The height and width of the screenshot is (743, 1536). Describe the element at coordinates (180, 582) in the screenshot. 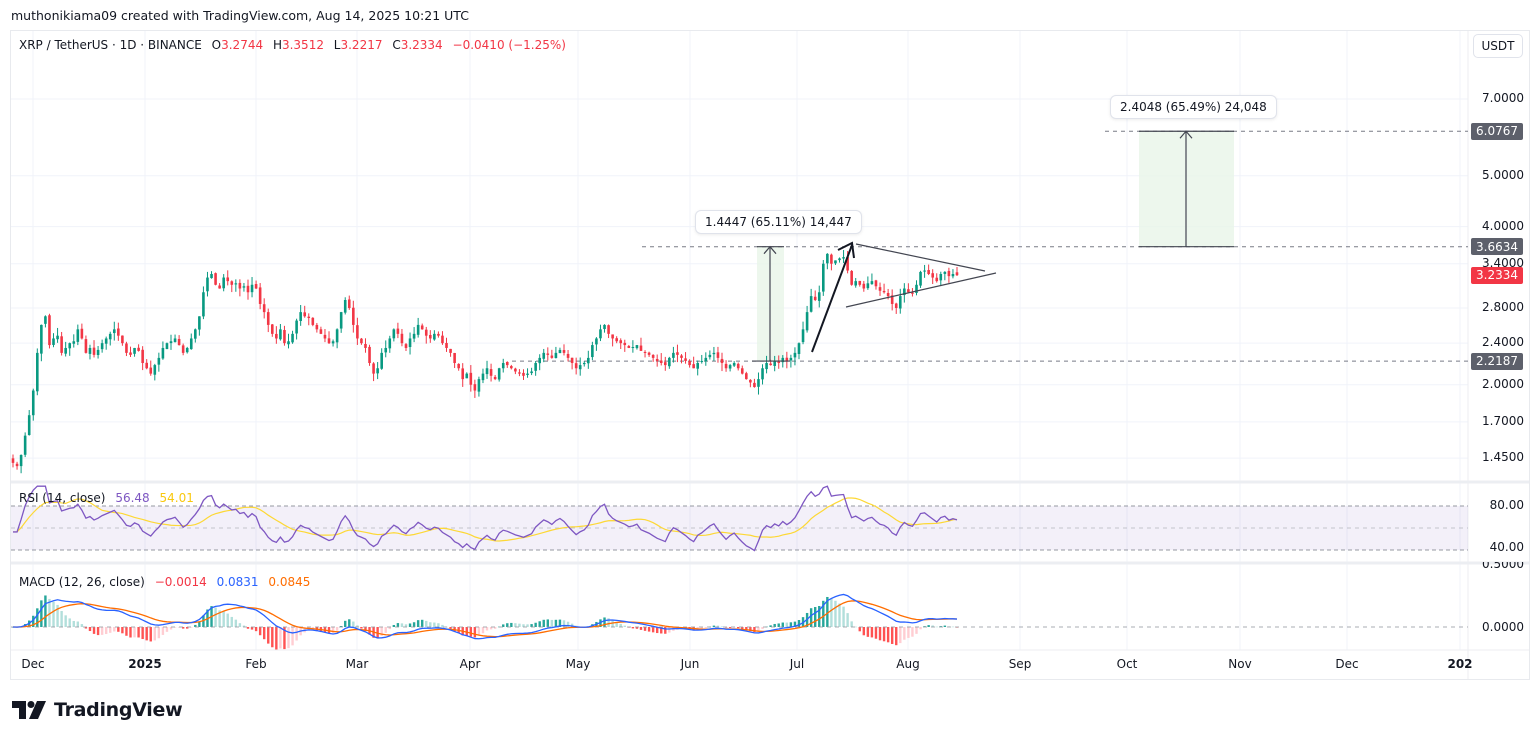

I see `macd-histogram-value: −0.0014` at that location.